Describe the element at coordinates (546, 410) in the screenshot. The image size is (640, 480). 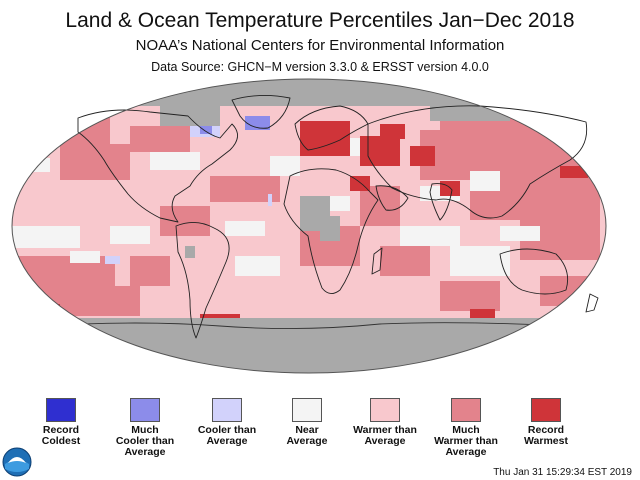
I see `legend-swatch-record-warmest` at that location.